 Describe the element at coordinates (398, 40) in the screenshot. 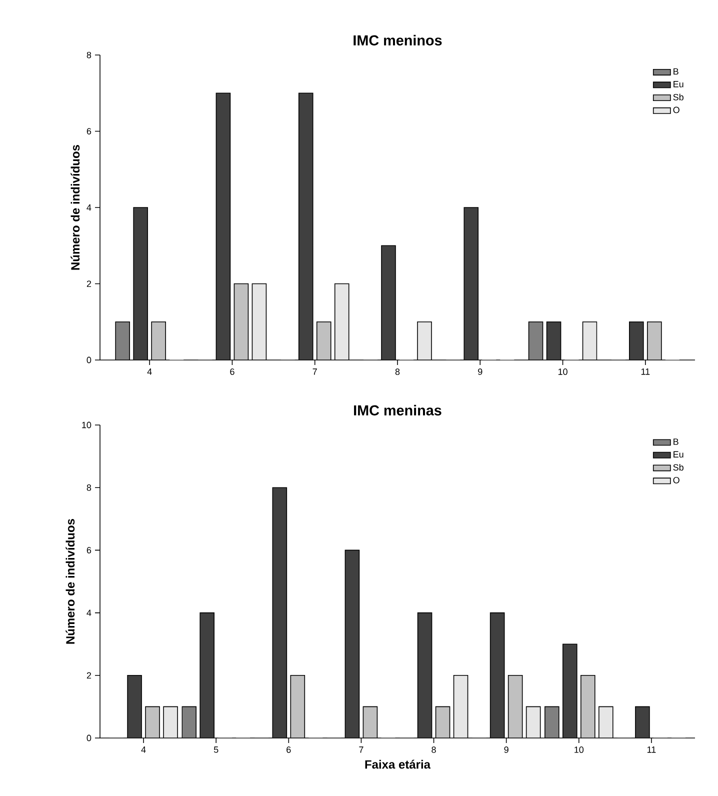

I see `chart-title: IMC meninos` at that location.